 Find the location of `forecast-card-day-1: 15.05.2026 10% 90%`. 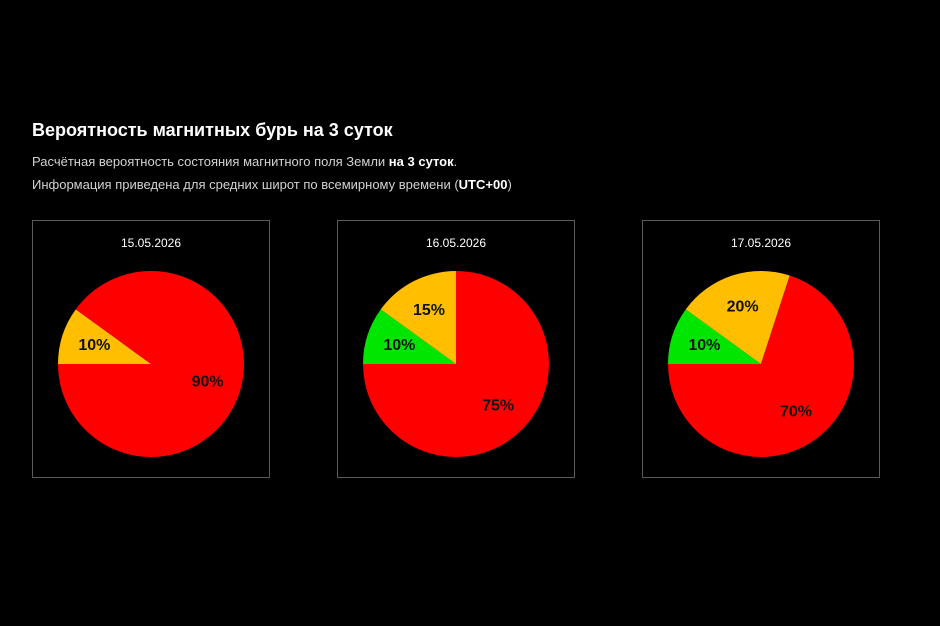

forecast-card-day-1: 15.05.2026 10% 90% is located at coordinates (151, 349).